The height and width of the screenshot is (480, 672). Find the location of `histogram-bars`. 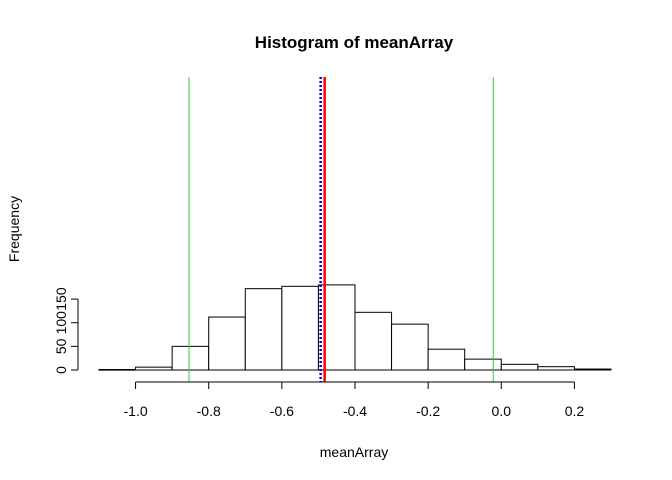

histogram-bars is located at coordinates (355, 327).